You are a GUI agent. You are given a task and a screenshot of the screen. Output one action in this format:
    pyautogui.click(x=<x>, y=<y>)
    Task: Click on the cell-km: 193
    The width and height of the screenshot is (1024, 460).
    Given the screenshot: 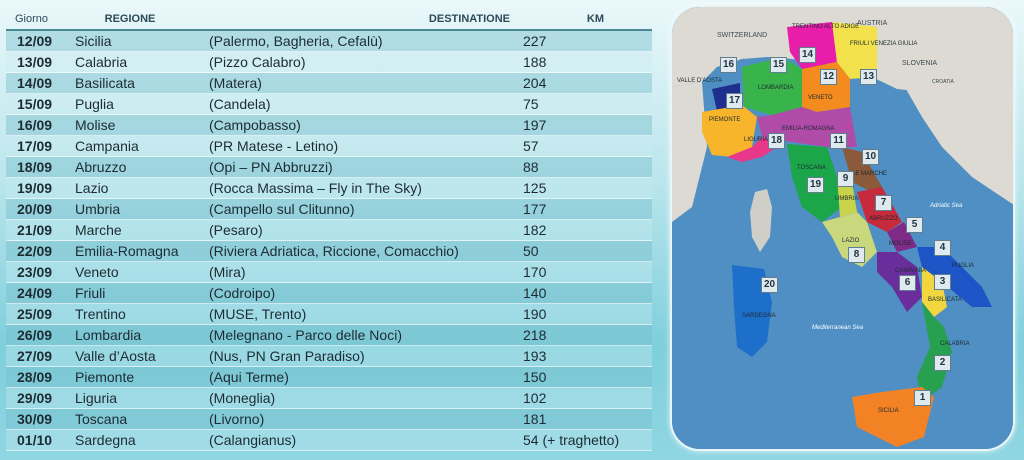 What is the action you would take?
    pyautogui.click(x=535, y=356)
    